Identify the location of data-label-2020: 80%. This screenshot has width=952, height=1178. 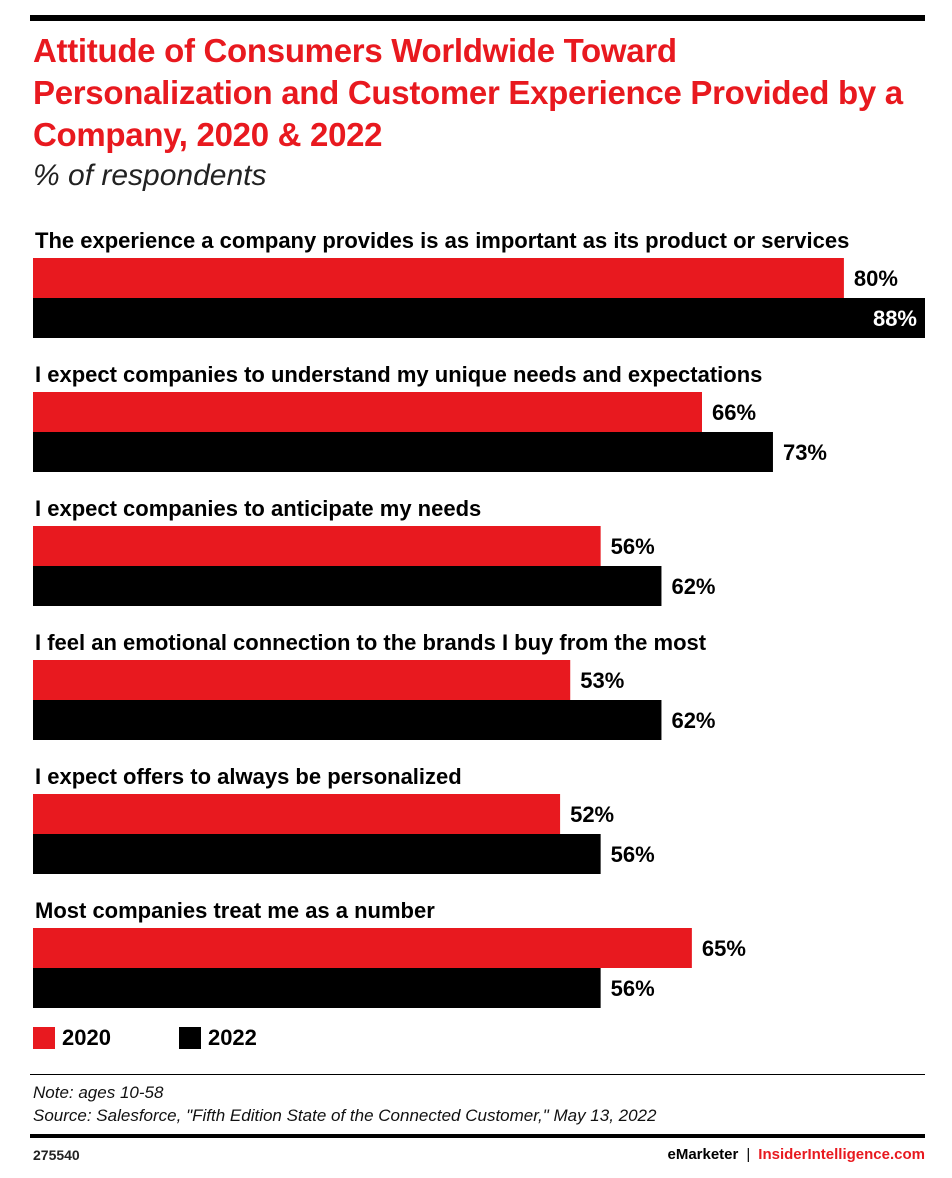
(876, 278).